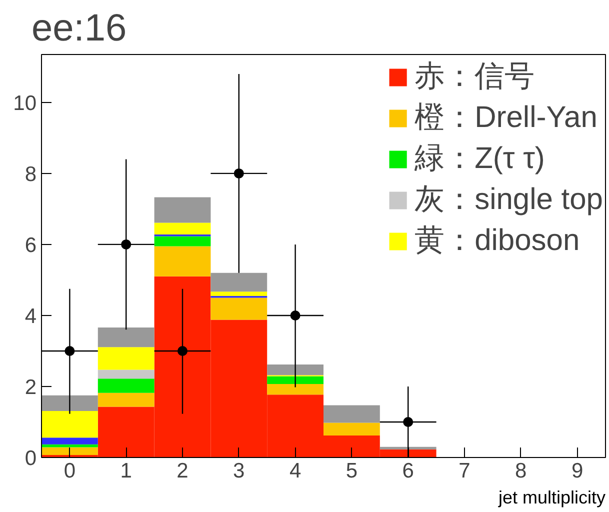 This screenshot has width=609, height=512. What do you see at coordinates (70, 471) in the screenshot?
I see `x-tick-label: 0` at bounding box center [70, 471].